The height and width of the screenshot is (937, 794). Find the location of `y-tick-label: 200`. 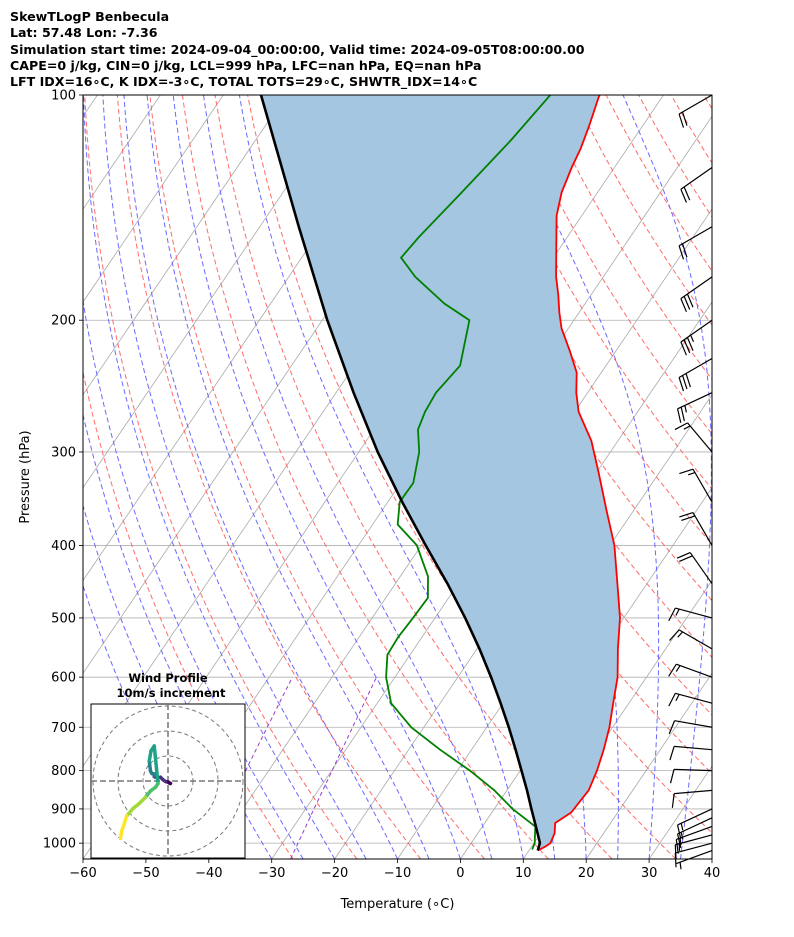

y-tick-label: 200 is located at coordinates (63, 321).